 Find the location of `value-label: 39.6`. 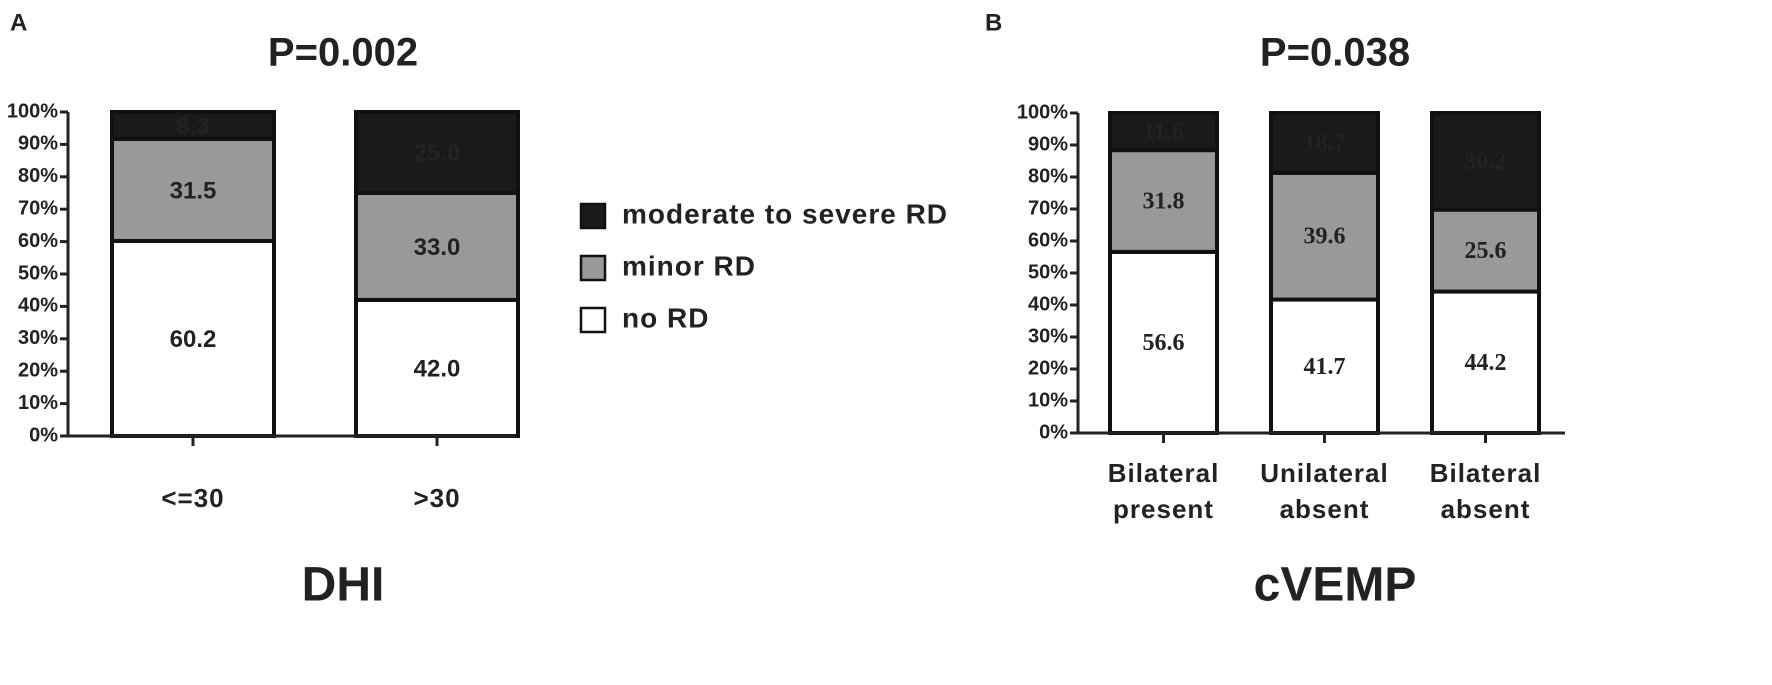

value-label: 39.6 is located at coordinates (1325, 237).